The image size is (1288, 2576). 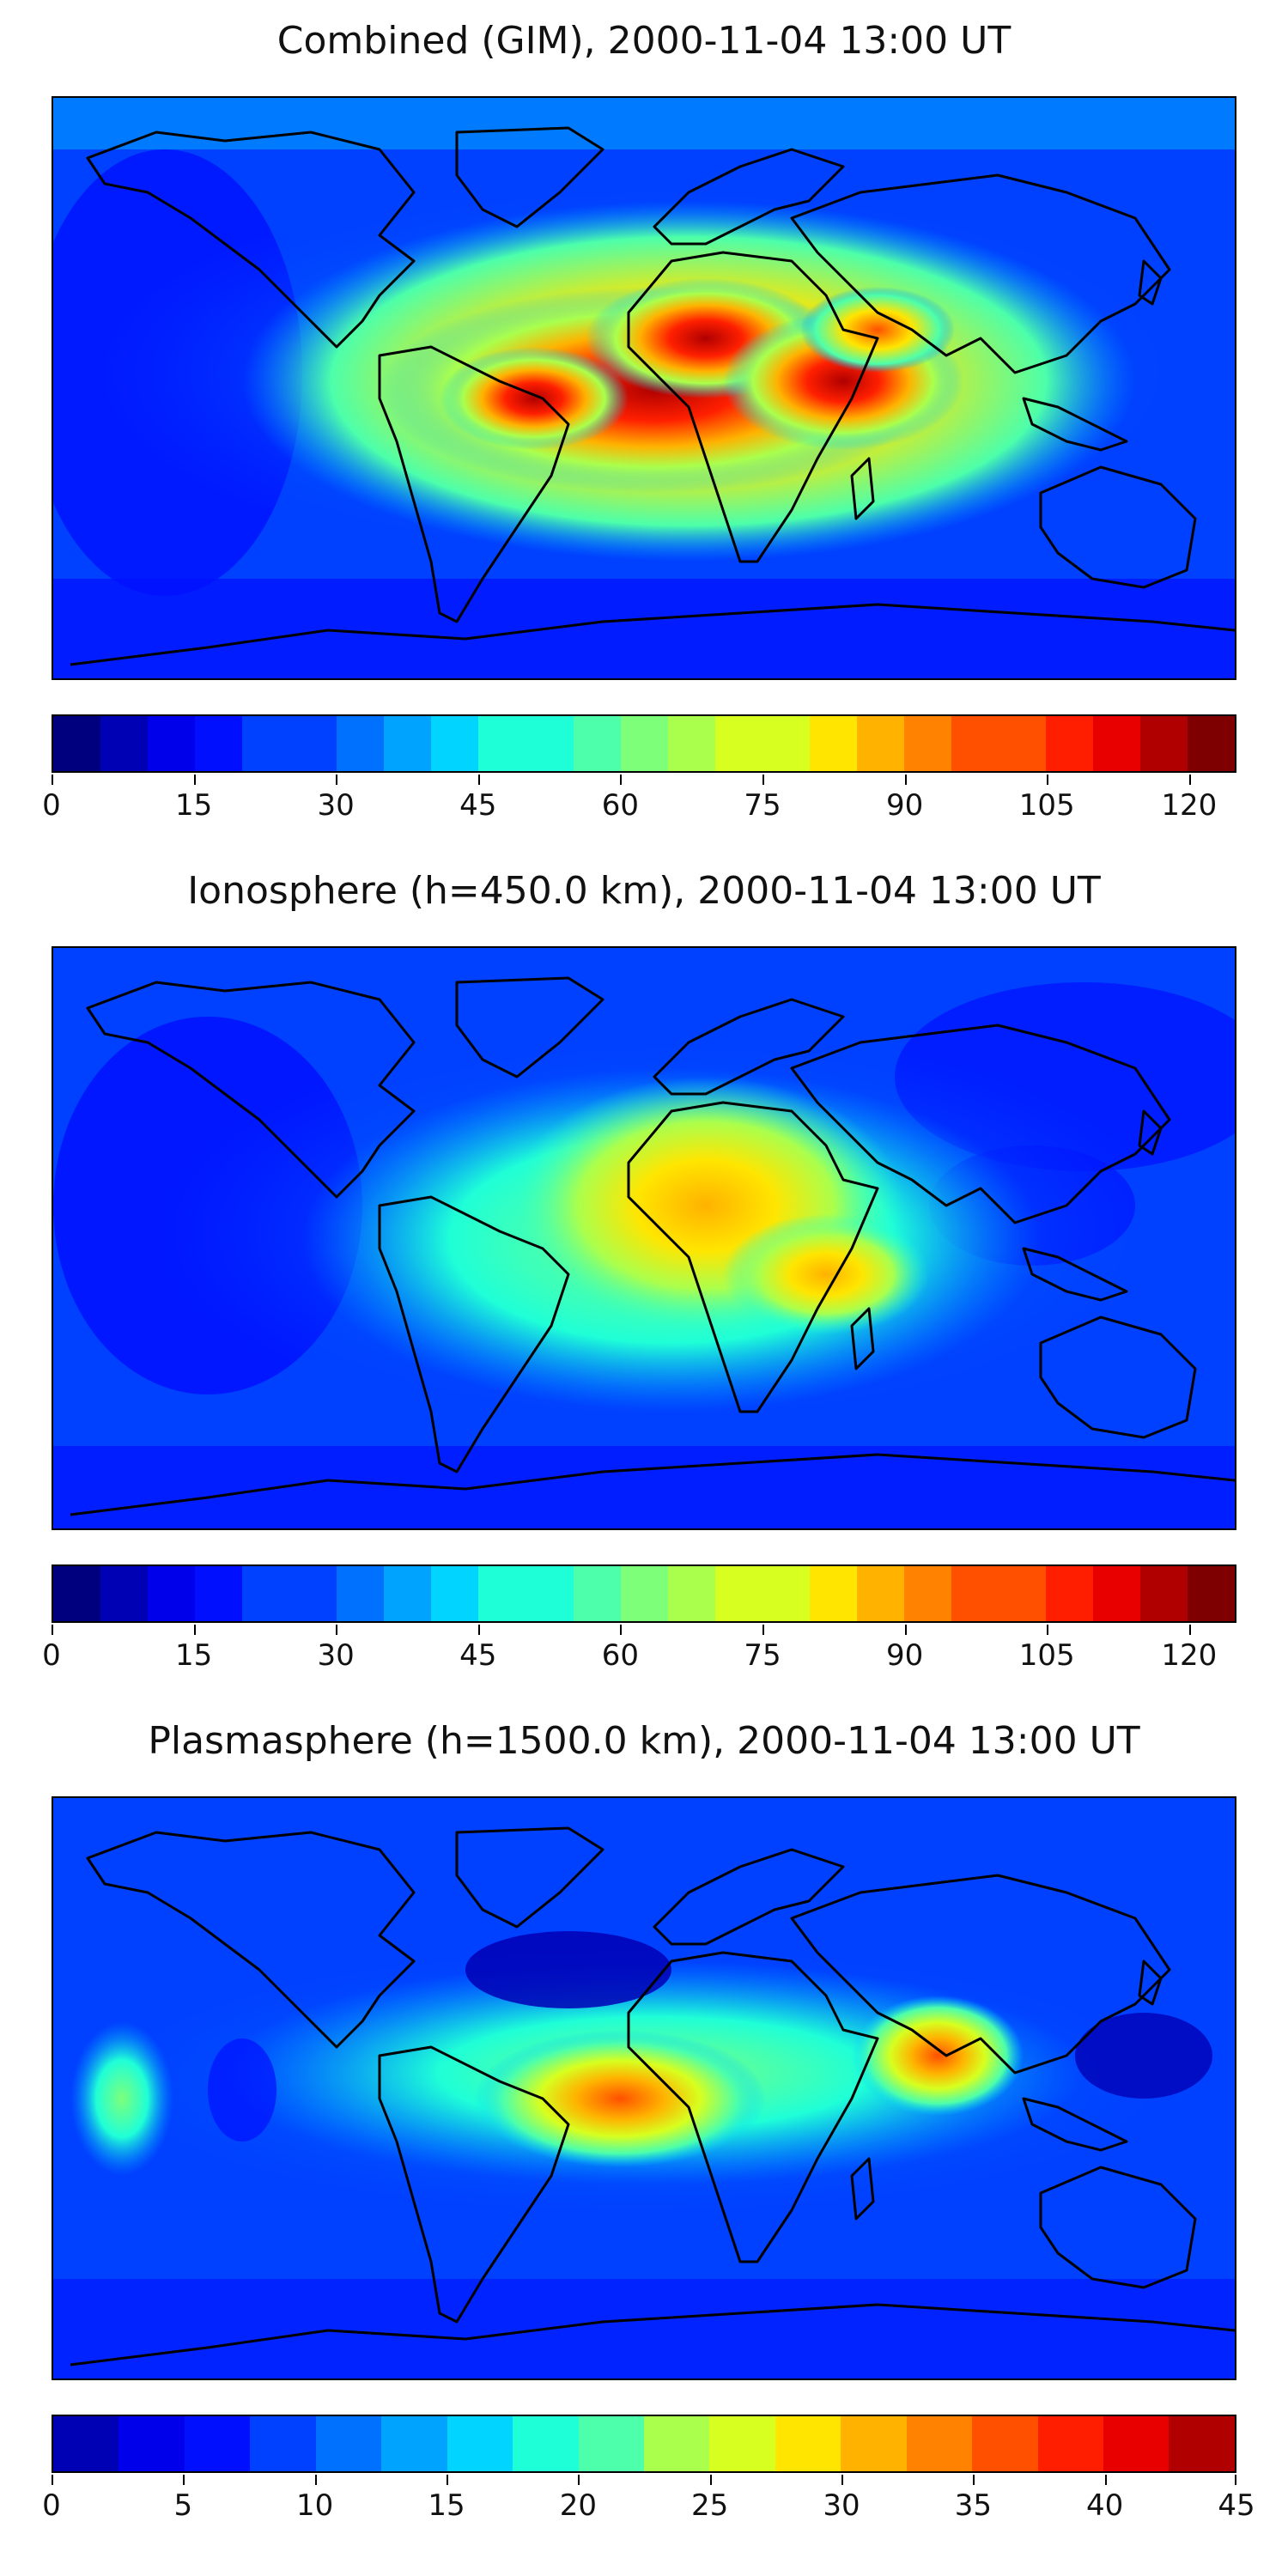 What do you see at coordinates (710, 2506) in the screenshot?
I see `colorbar-tick-label: 25` at bounding box center [710, 2506].